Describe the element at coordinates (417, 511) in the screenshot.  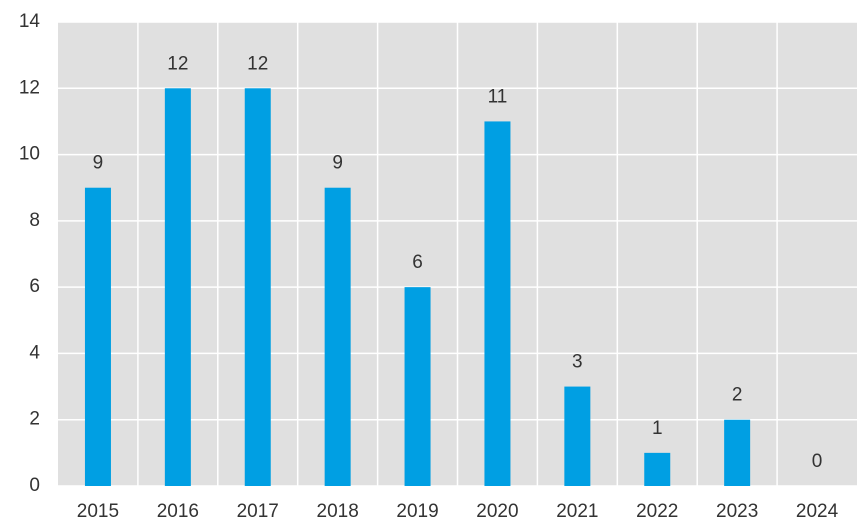
I see `x-tick-label: 2019` at that location.